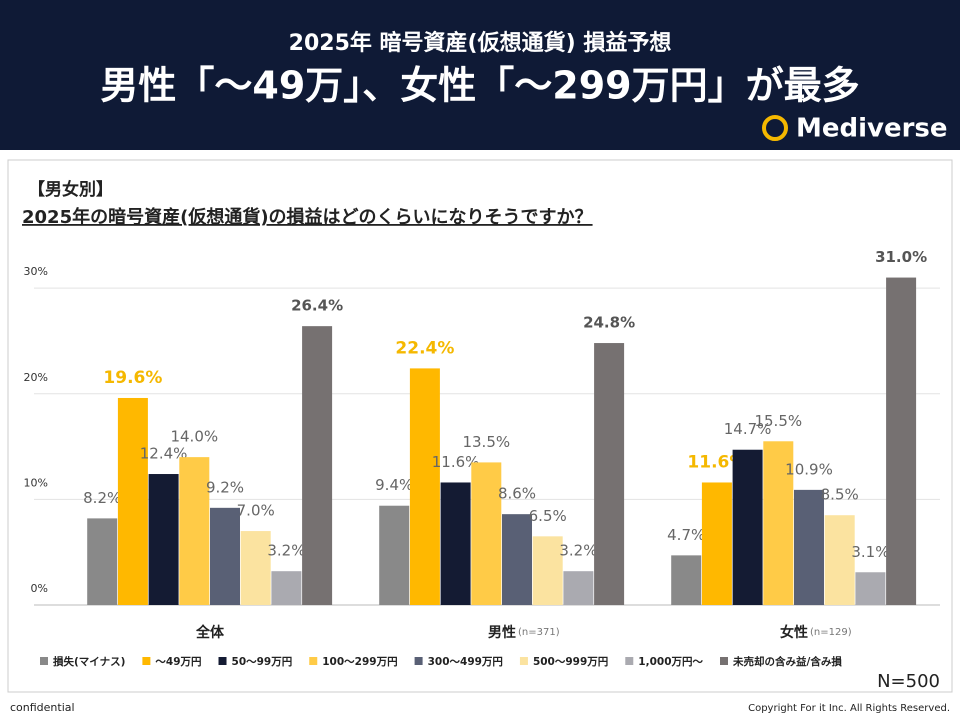  I want to click on header-title: 男性「～49万」、女性「～299万円」が最多, so click(479, 86).